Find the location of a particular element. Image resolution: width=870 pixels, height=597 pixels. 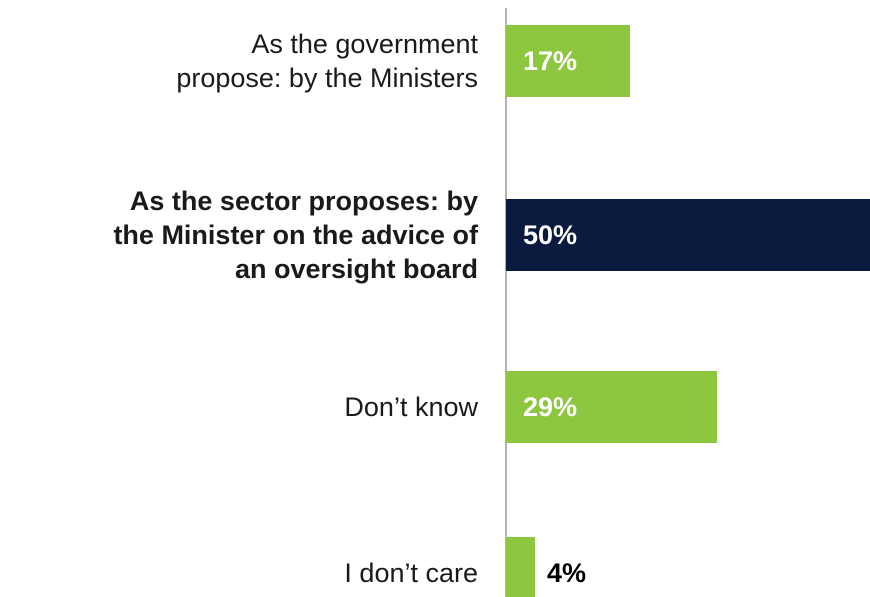

category-label-line: an oversight board is located at coordinates (356, 269).